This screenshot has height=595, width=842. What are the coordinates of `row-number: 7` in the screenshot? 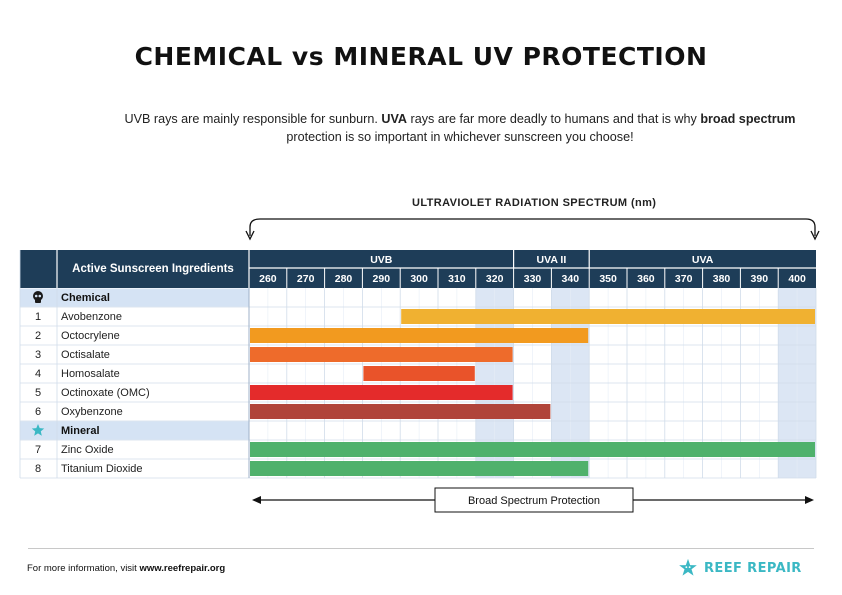 It's located at (38, 450).